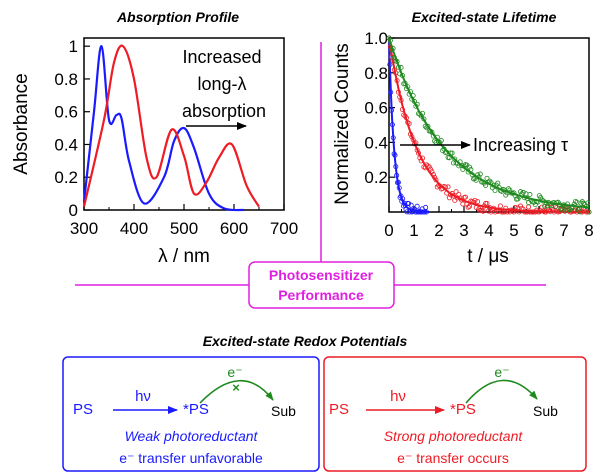  What do you see at coordinates (234, 372) in the screenshot?
I see `weak-electron: e⁻` at bounding box center [234, 372].